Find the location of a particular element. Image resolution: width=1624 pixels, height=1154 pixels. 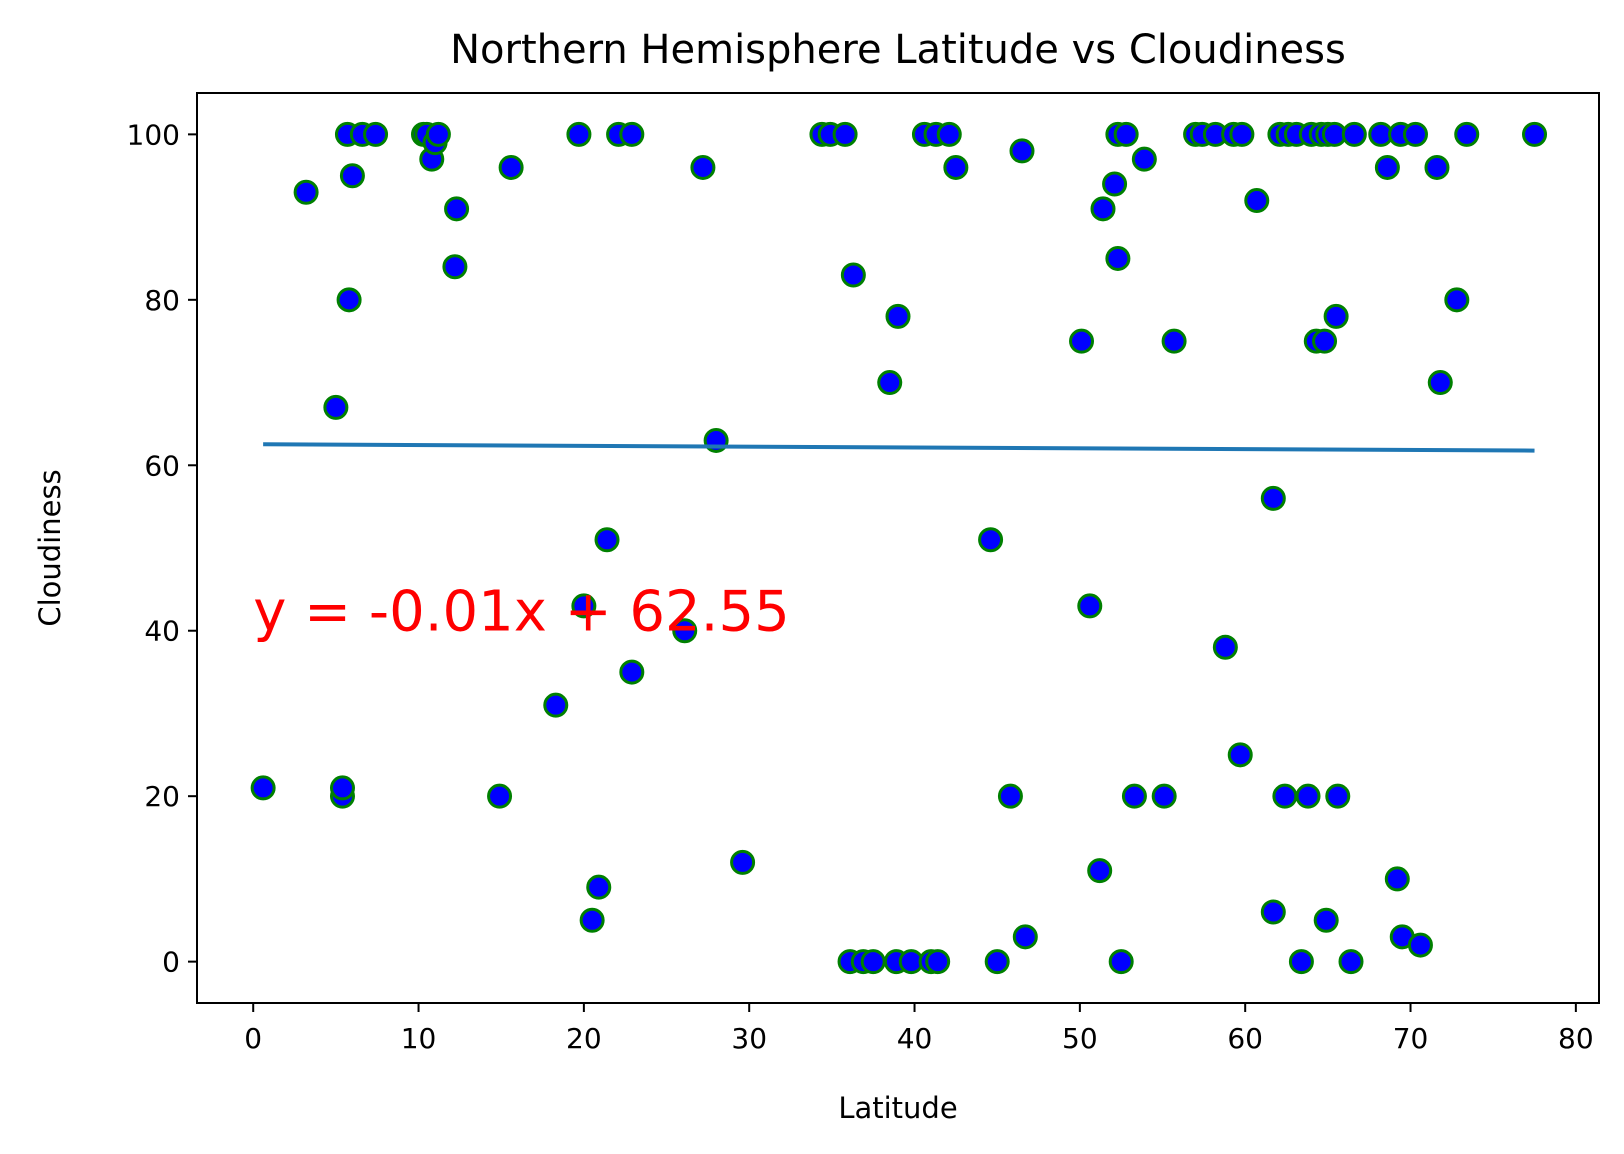

x-tick-label: 70 is located at coordinates (1411, 1038).